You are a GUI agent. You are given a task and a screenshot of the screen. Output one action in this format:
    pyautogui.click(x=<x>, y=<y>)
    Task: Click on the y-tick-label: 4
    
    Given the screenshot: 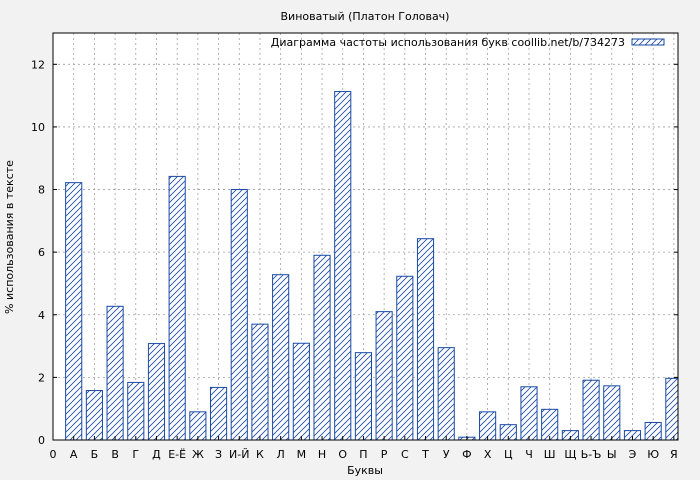 What is the action you would take?
    pyautogui.click(x=41, y=315)
    